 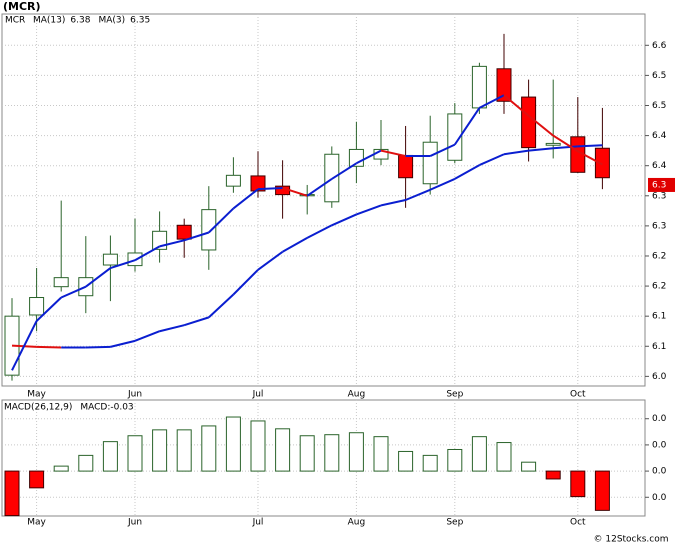 I want to click on footer: © 12Stocks.com, so click(x=631, y=540).